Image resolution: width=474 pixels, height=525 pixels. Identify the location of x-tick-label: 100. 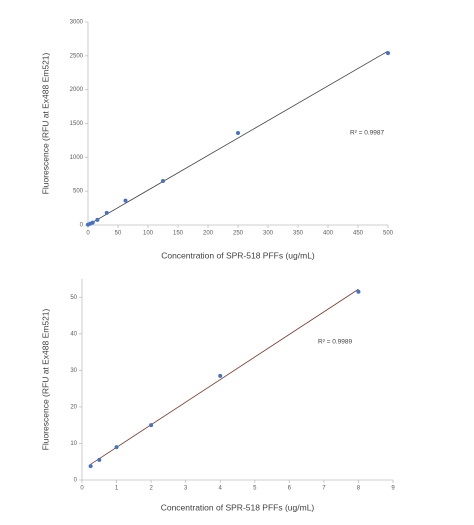
(148, 234).